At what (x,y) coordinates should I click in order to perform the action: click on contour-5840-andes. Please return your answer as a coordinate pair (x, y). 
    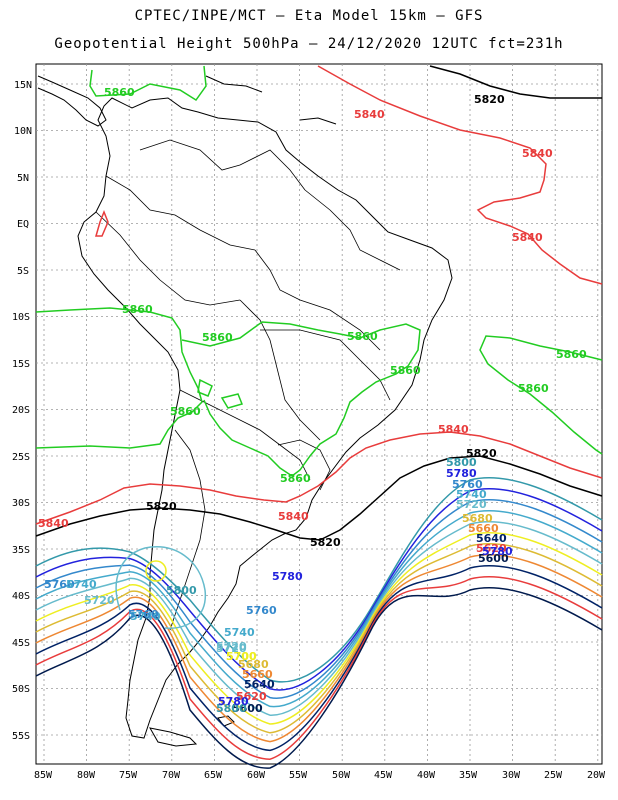
    Looking at the image, I should click on (102, 223).